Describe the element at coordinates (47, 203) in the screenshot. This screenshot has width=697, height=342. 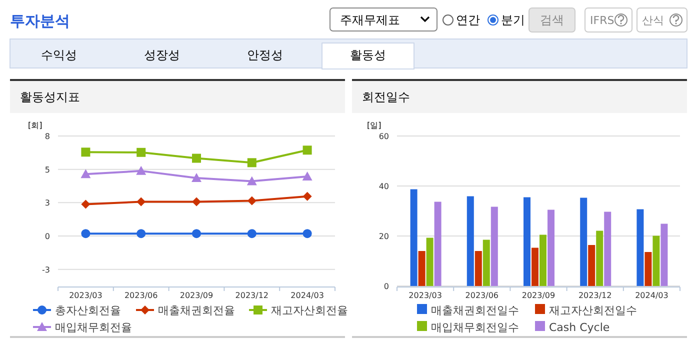
I see `y-tick-label: 3` at that location.